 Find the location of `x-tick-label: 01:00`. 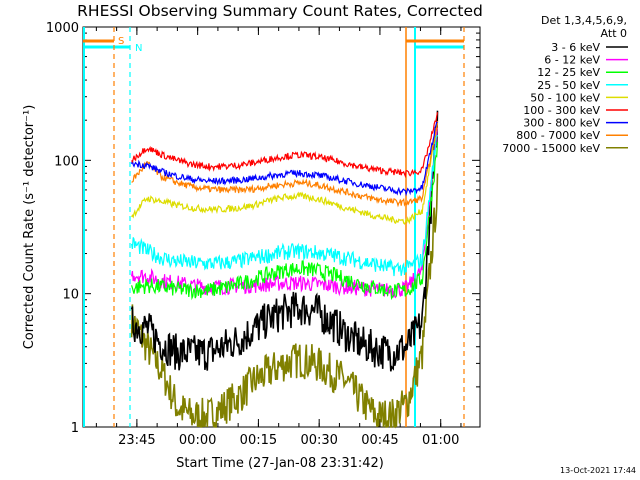

x-tick-label: 01:00 is located at coordinates (440, 440).